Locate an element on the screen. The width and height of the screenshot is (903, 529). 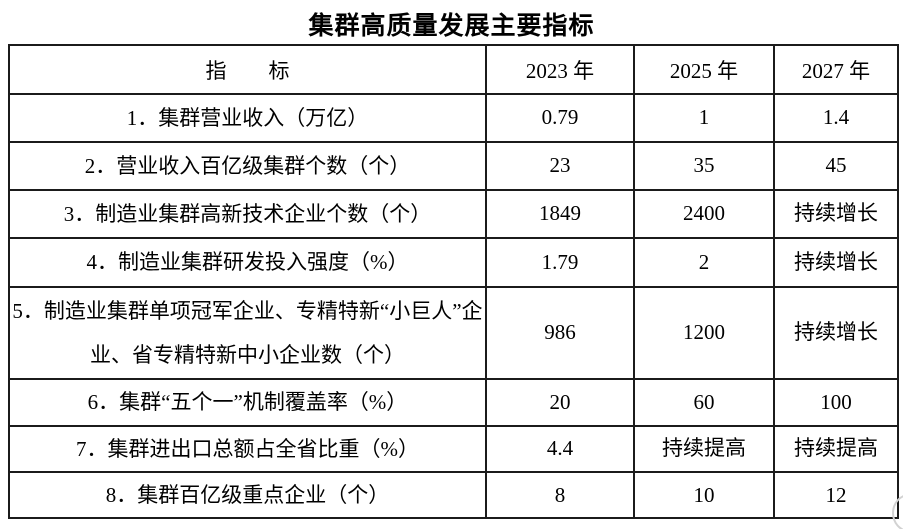
value-2025: 持续提高 is located at coordinates (704, 449).